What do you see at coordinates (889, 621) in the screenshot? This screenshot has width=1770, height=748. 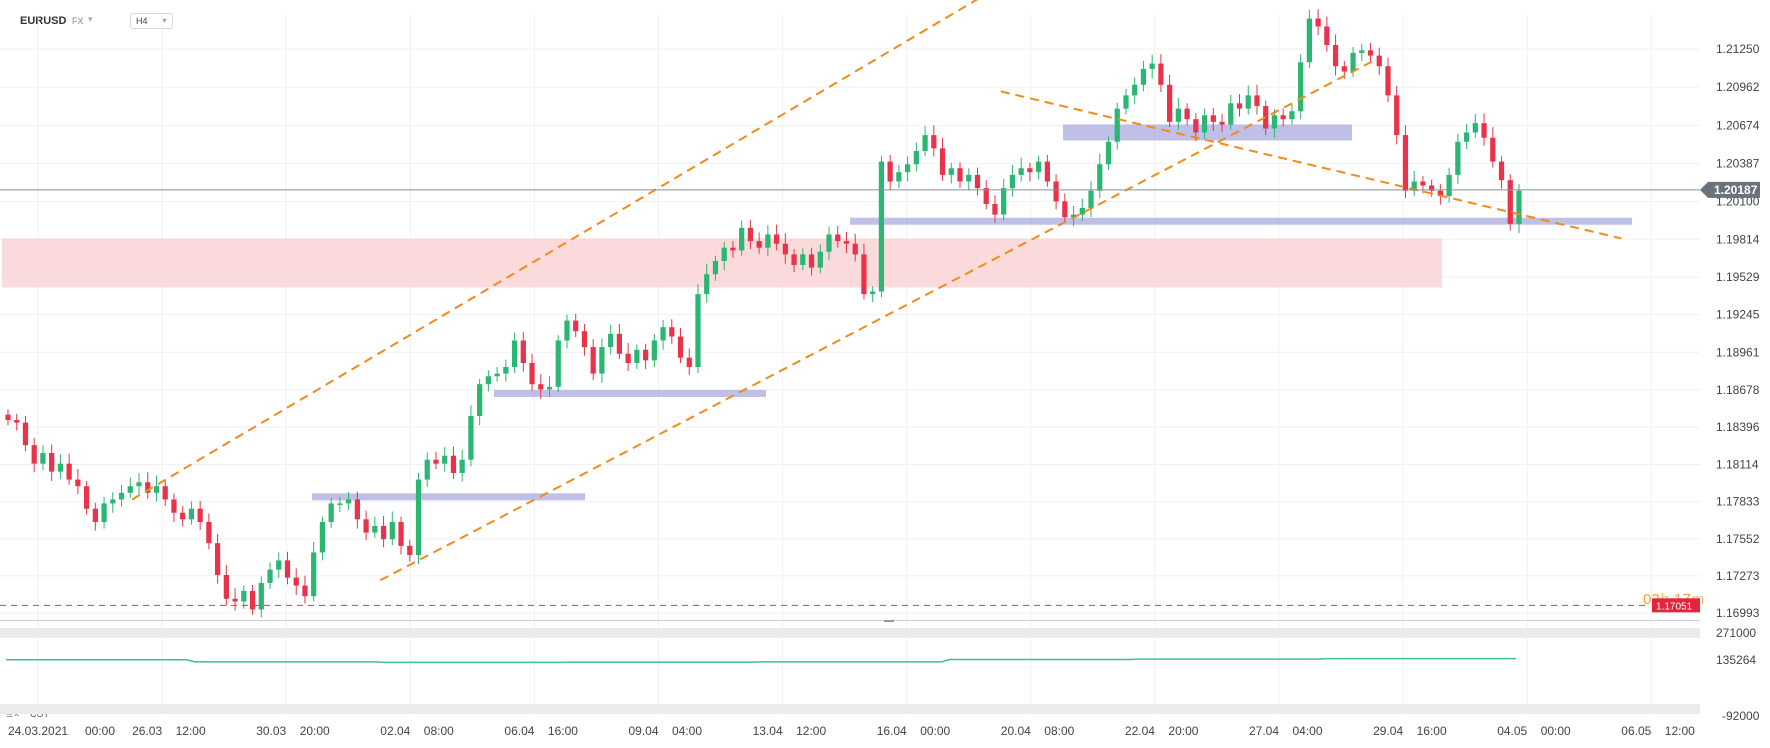 I see `pane-resize-handle` at bounding box center [889, 621].